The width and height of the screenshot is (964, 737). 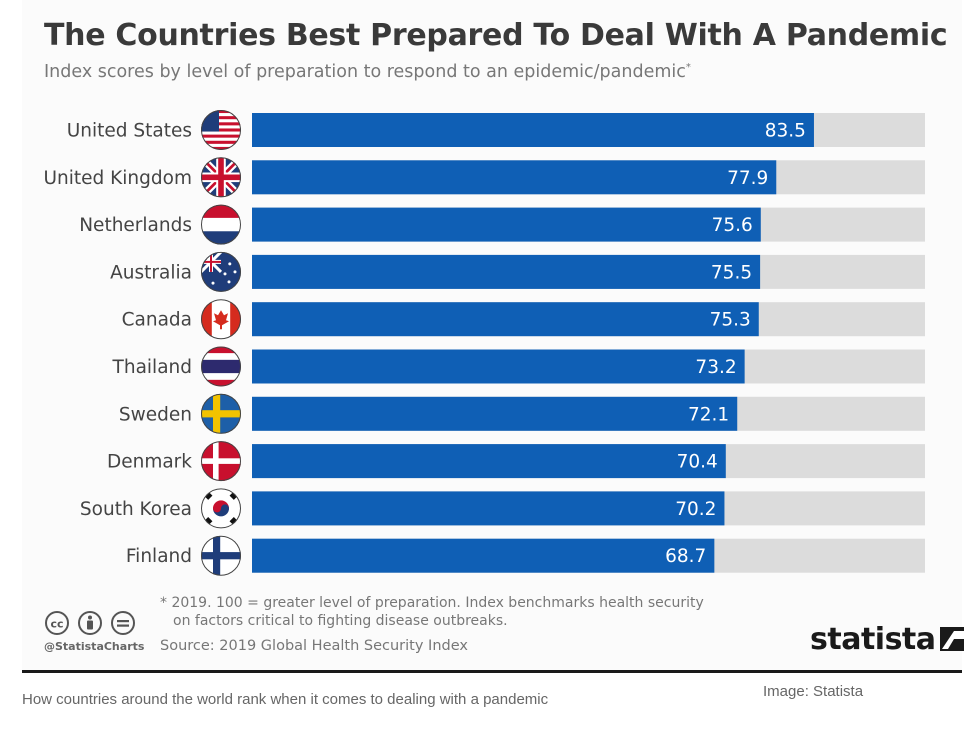 What do you see at coordinates (90, 623) in the screenshot?
I see `creative-commons-icons: cc` at bounding box center [90, 623].